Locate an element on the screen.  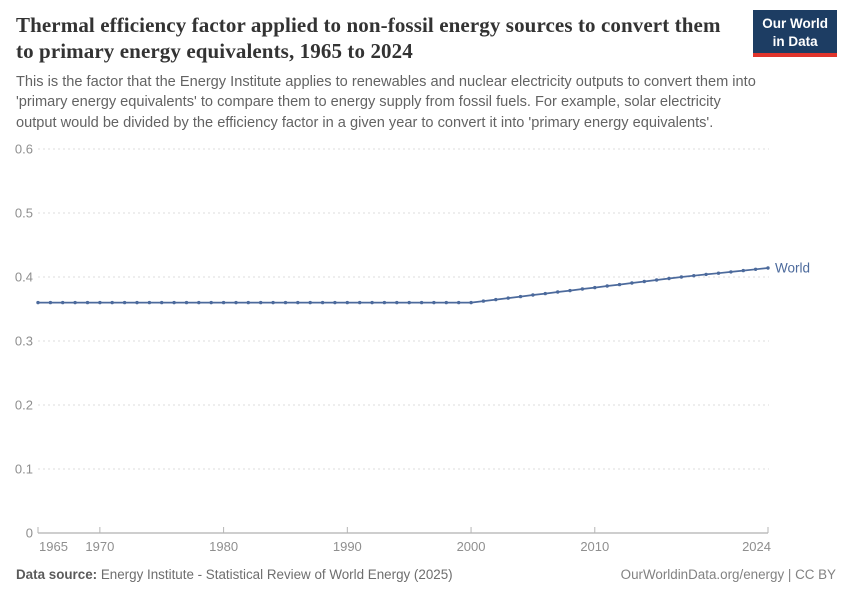
x-tick-label: 2010 is located at coordinates (594, 546).